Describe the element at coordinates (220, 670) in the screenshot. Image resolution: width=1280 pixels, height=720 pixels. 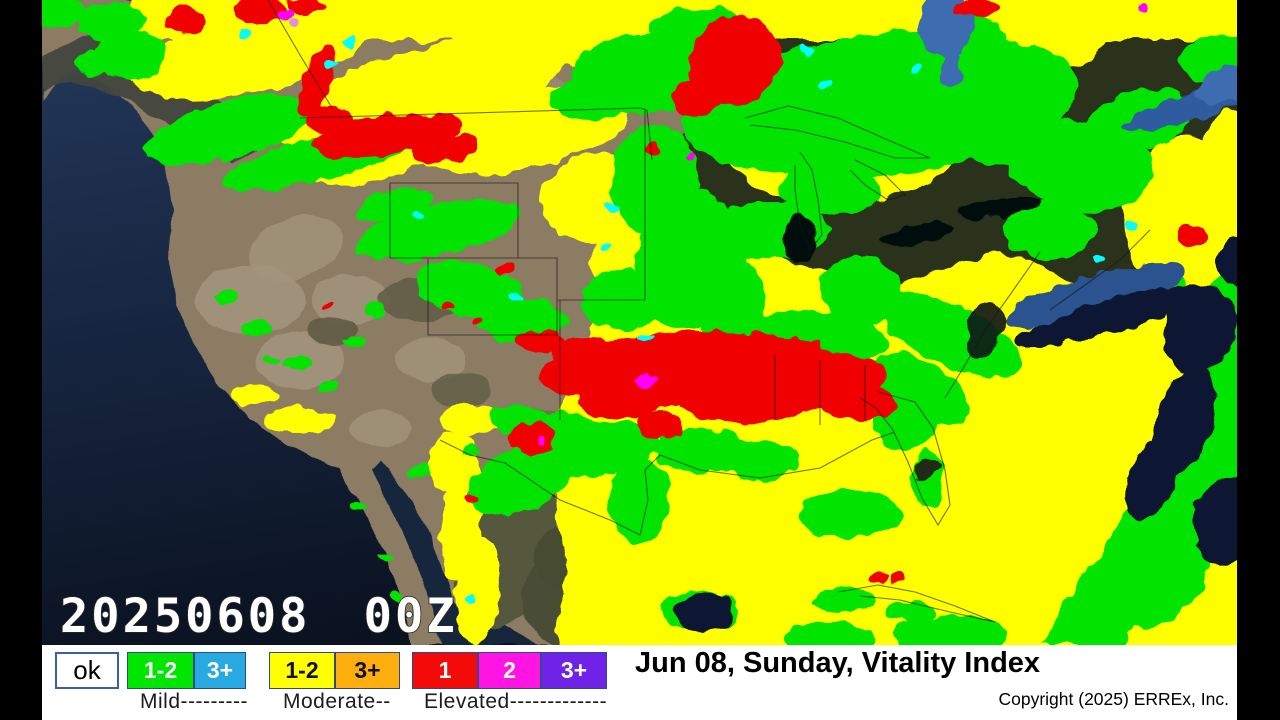
I see `legend-box-mild-3plus: 3+` at that location.